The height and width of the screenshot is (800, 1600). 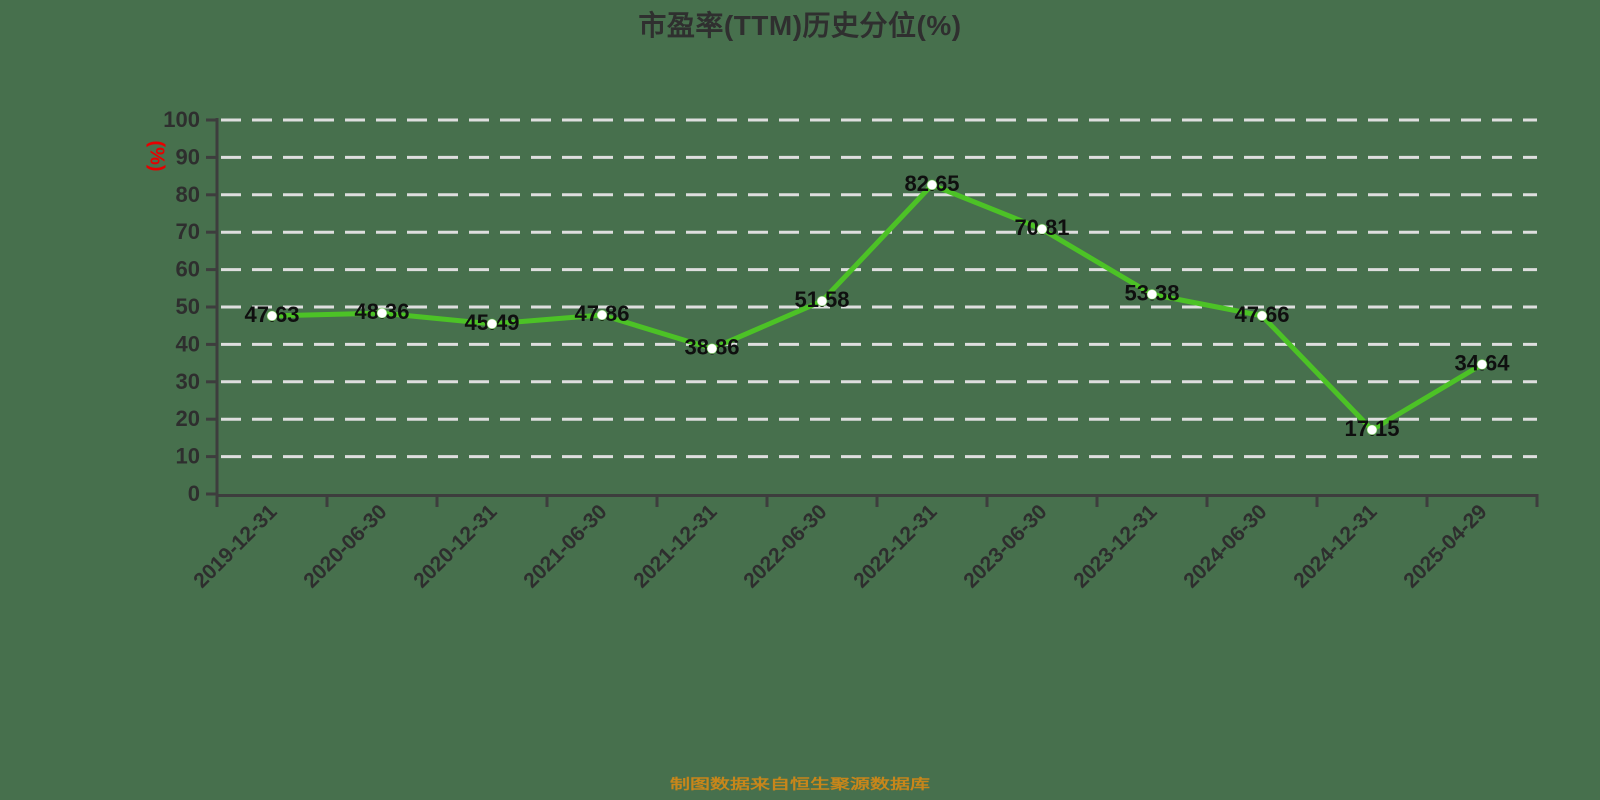 What do you see at coordinates (1115, 546) in the screenshot?
I see `x-axis-tick-label: 2023-12-31` at bounding box center [1115, 546].